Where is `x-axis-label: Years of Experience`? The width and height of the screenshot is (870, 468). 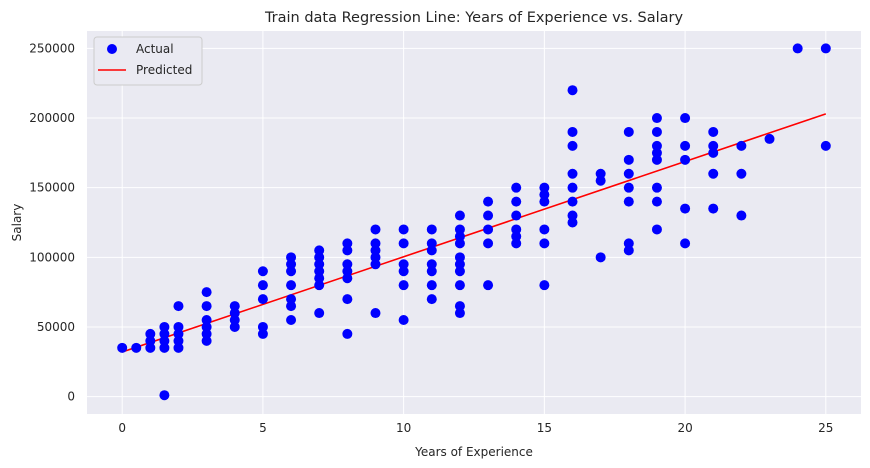
x-axis-label: Years of Experience is located at coordinates (473, 452).